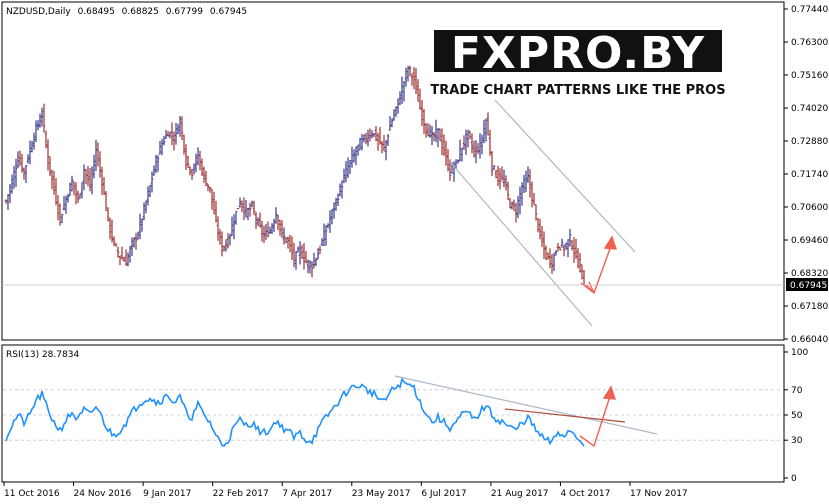 This screenshot has height=504, width=829. Describe the element at coordinates (295, 412) in the screenshot. I see `rsi-series` at that location.